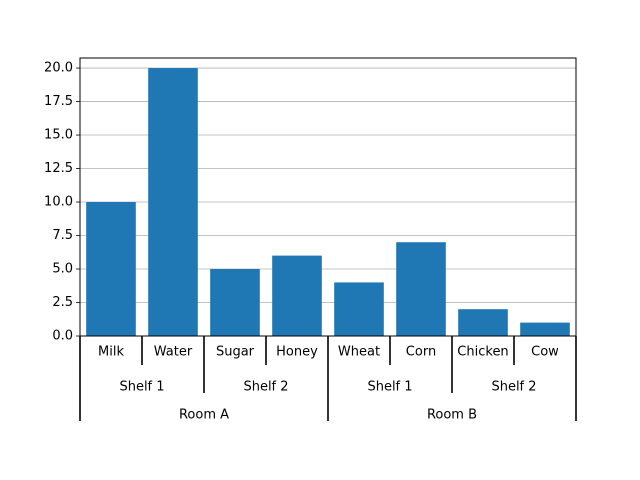 The width and height of the screenshot is (640, 480). What do you see at coordinates (297, 295) in the screenshot?
I see `bar-honey` at bounding box center [297, 295].